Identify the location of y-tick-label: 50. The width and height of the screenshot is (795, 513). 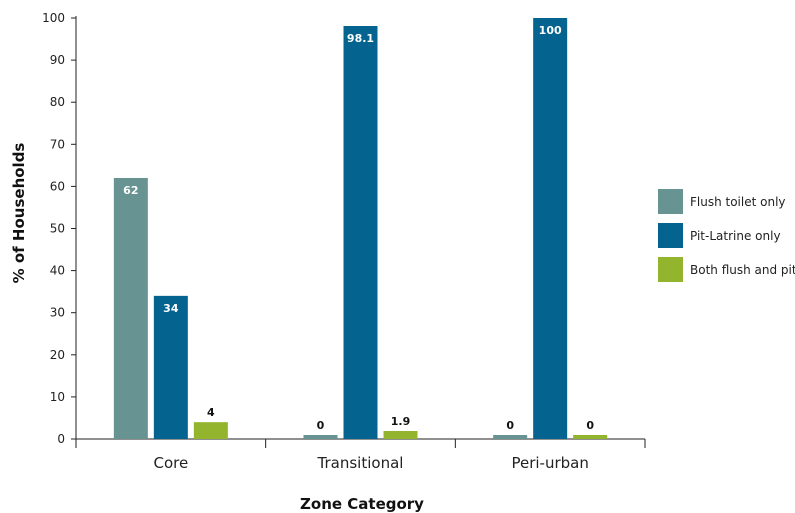
(57, 229).